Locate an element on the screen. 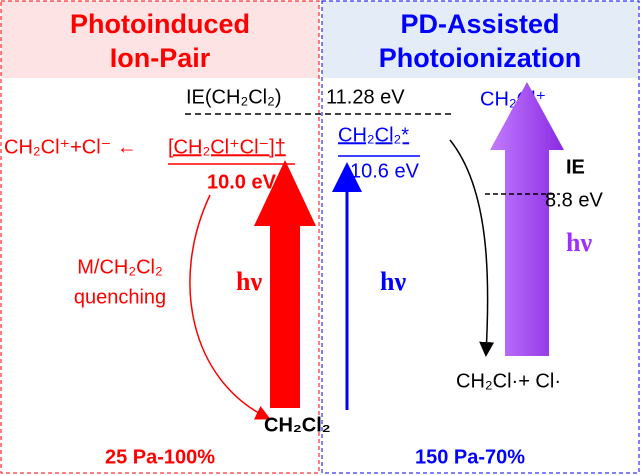 The image size is (641, 475). excited-energy: 10.6 eV is located at coordinates (385, 171).